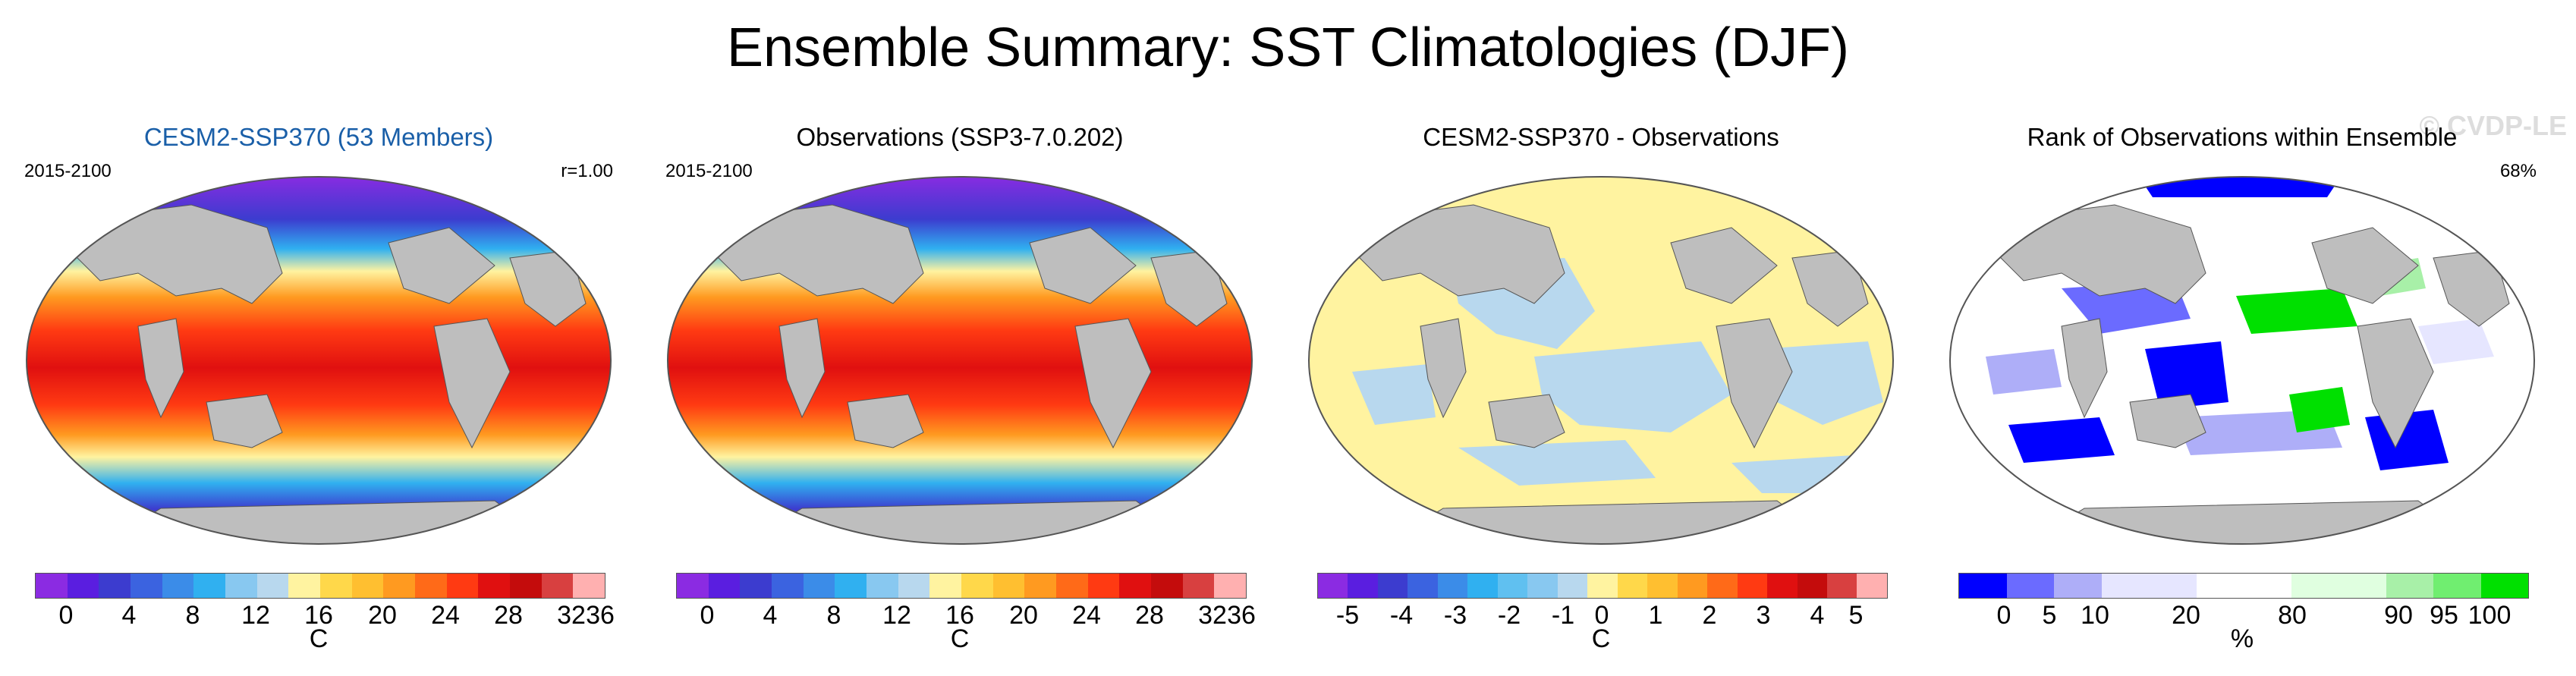  I want to click on panel-title: CESM2-SSP370 - Observations, so click(1601, 137).